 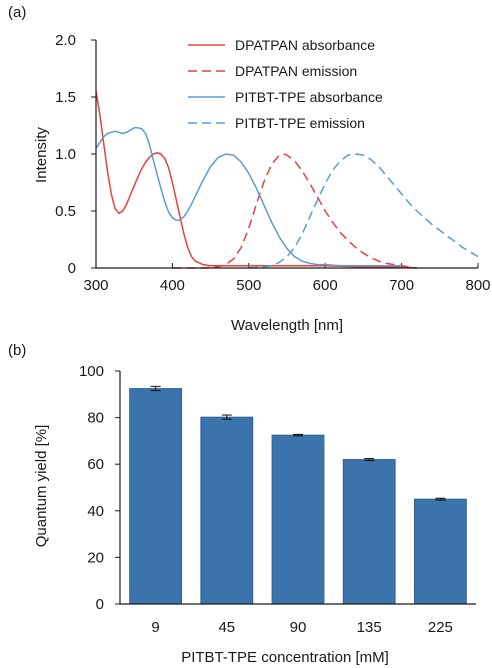 What do you see at coordinates (298, 627) in the screenshot?
I see `chart-b-x-tick-label: 90` at bounding box center [298, 627].